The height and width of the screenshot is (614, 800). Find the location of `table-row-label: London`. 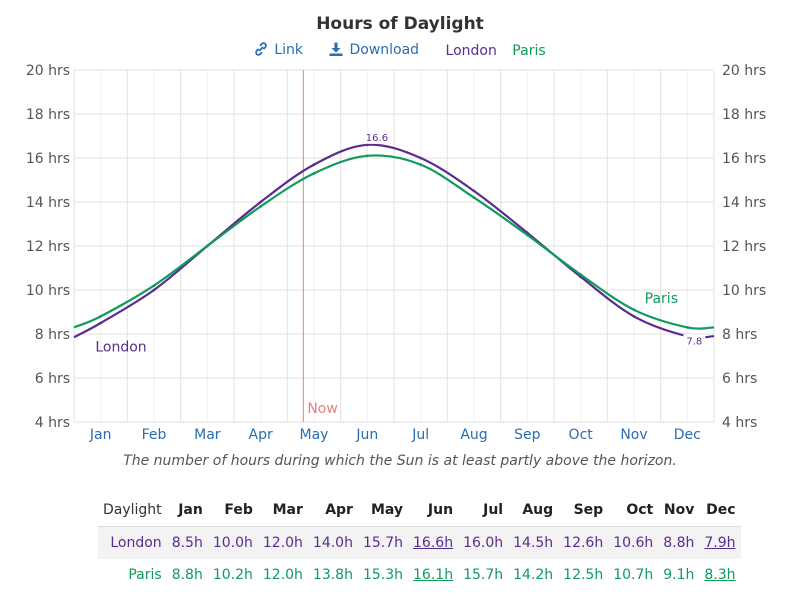

table-row-label: London is located at coordinates (132, 542).